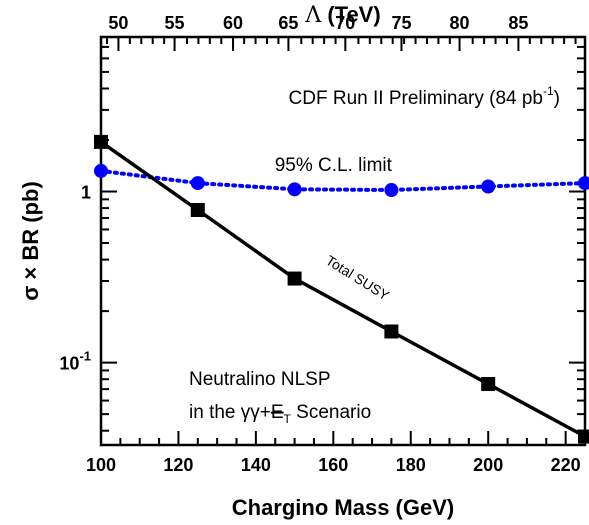 Image resolution: width=589 pixels, height=525 pixels. What do you see at coordinates (566, 465) in the screenshot?
I see `x-tick-label: 220` at bounding box center [566, 465].